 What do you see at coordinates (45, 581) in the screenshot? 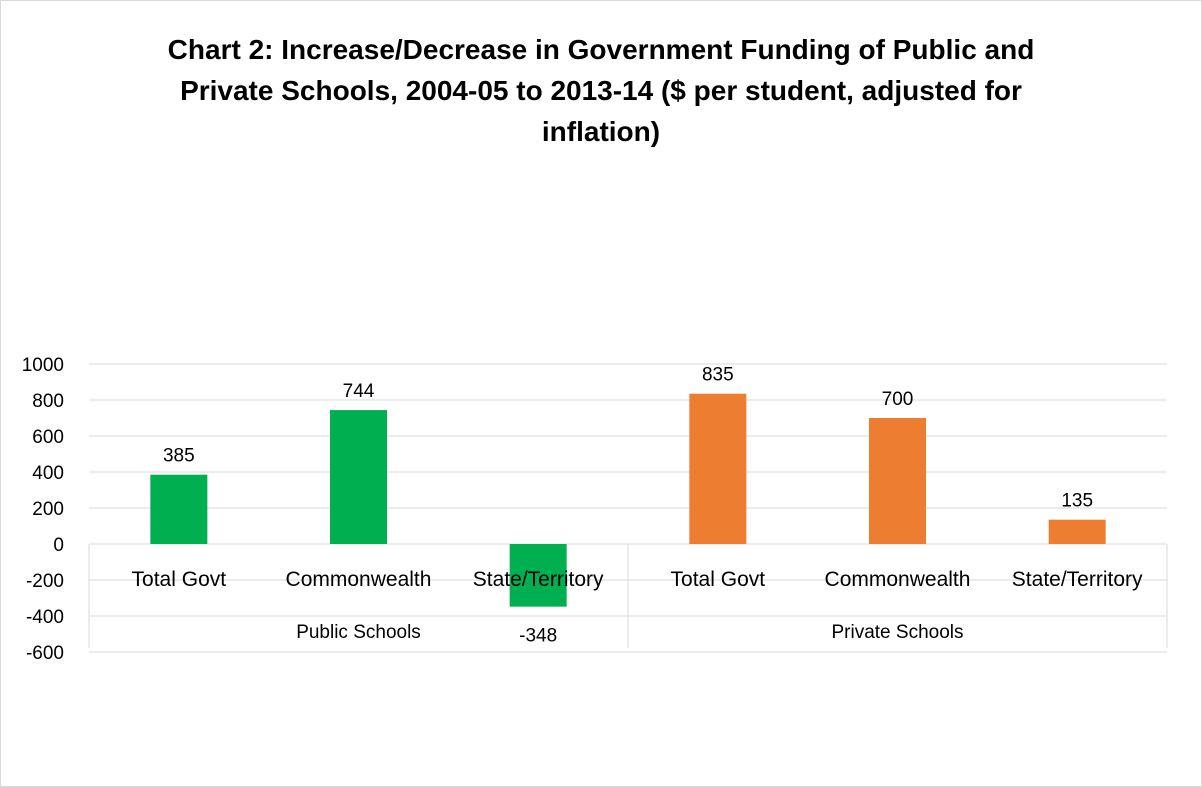
I see `y-tick-label: -200` at bounding box center [45, 581].